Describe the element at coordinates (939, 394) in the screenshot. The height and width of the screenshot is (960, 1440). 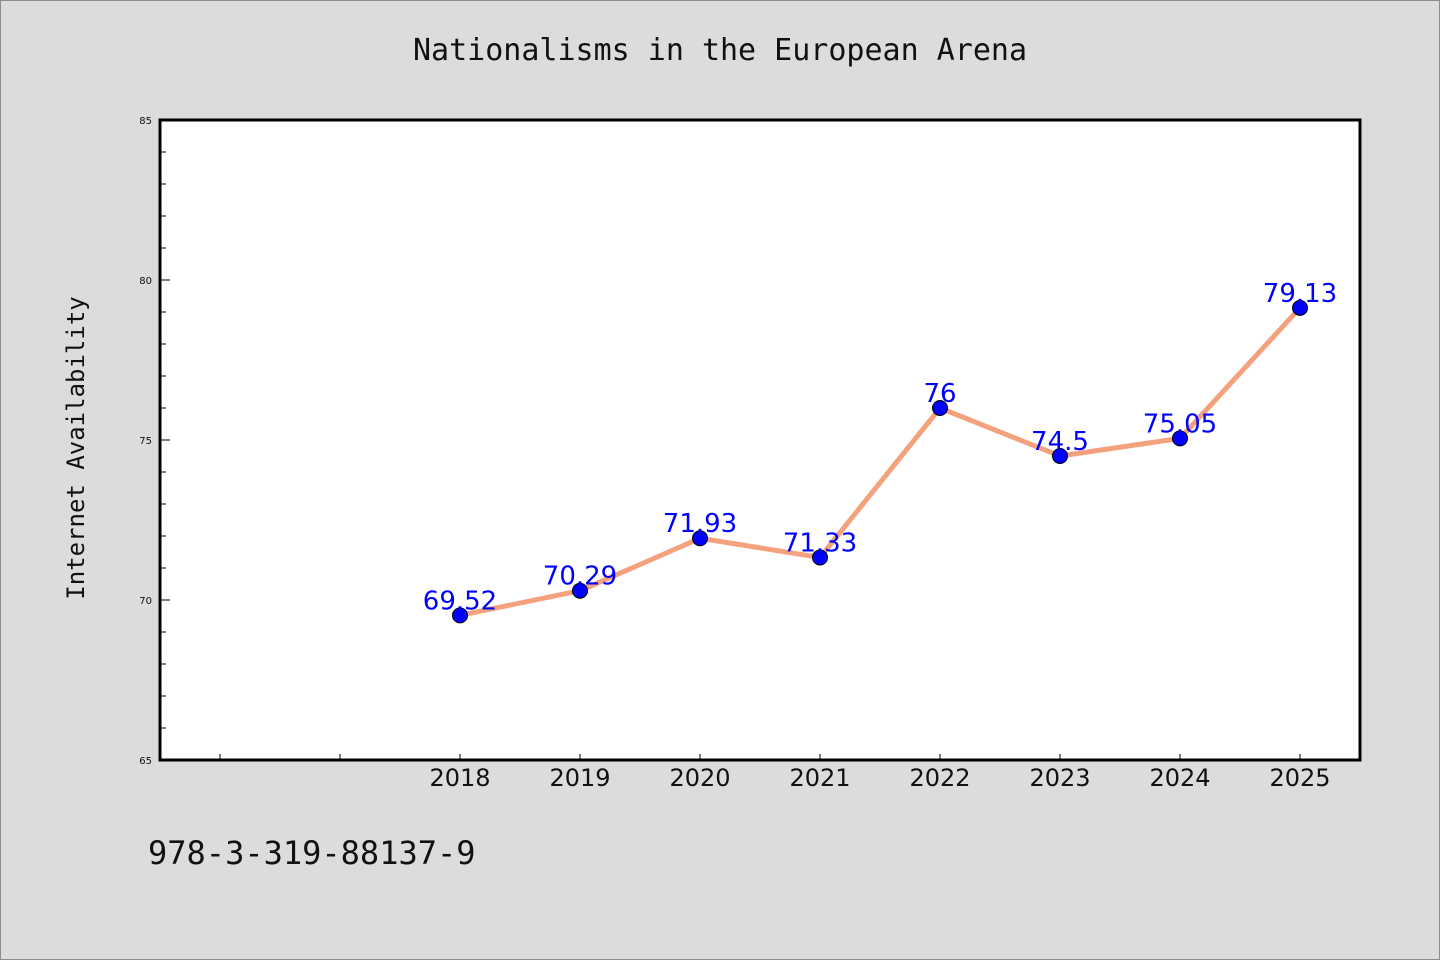
I see `data-label: 76` at that location.